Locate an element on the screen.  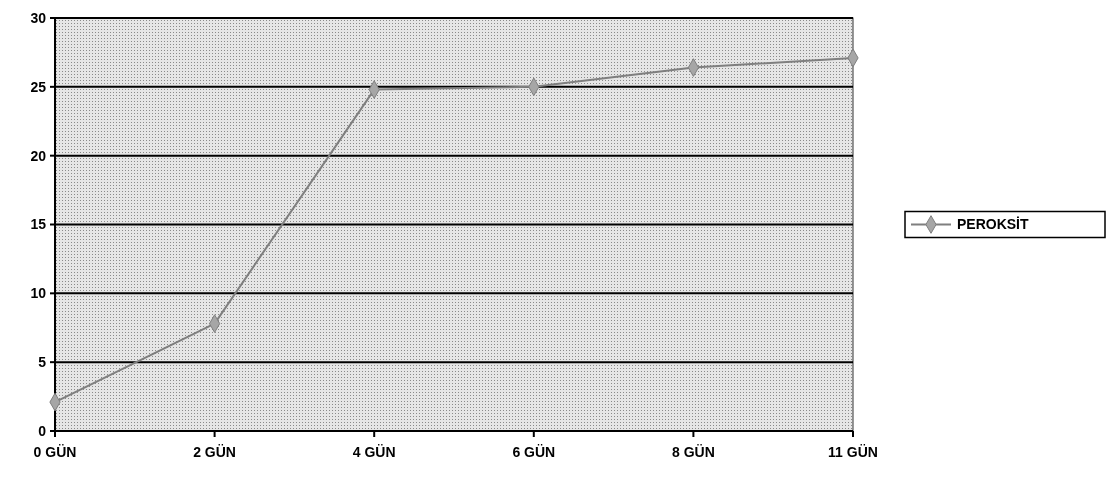
y-tick-label: 20 is located at coordinates (38, 155).